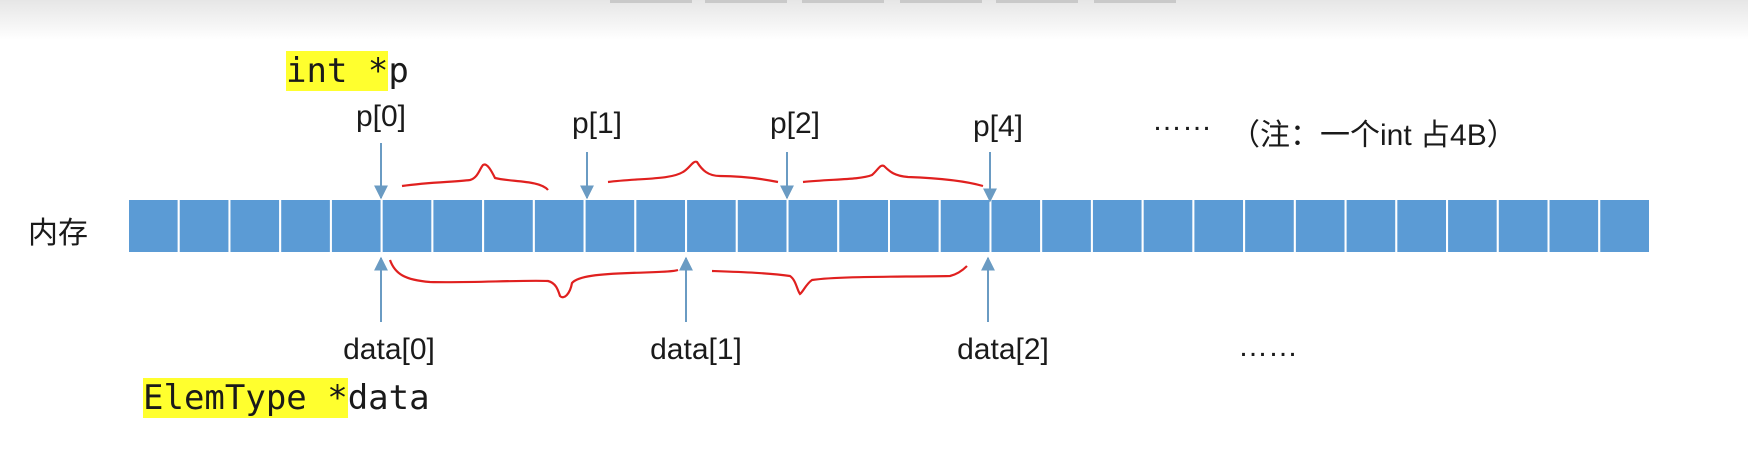 Image resolution: width=1748 pixels, height=458 pixels. I want to click on memory-label: 内存, so click(58, 233).